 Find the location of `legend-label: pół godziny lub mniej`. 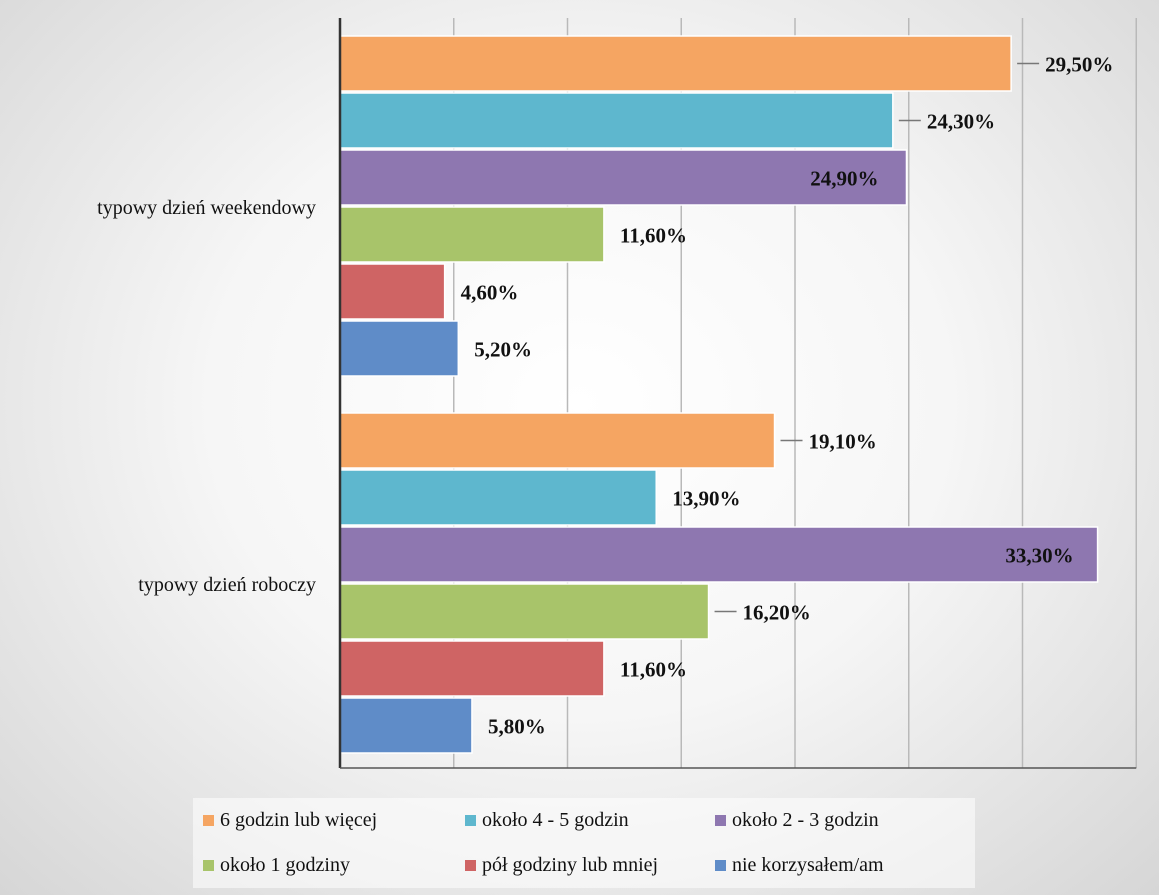

legend-label: pół godziny lub mniej is located at coordinates (570, 865).